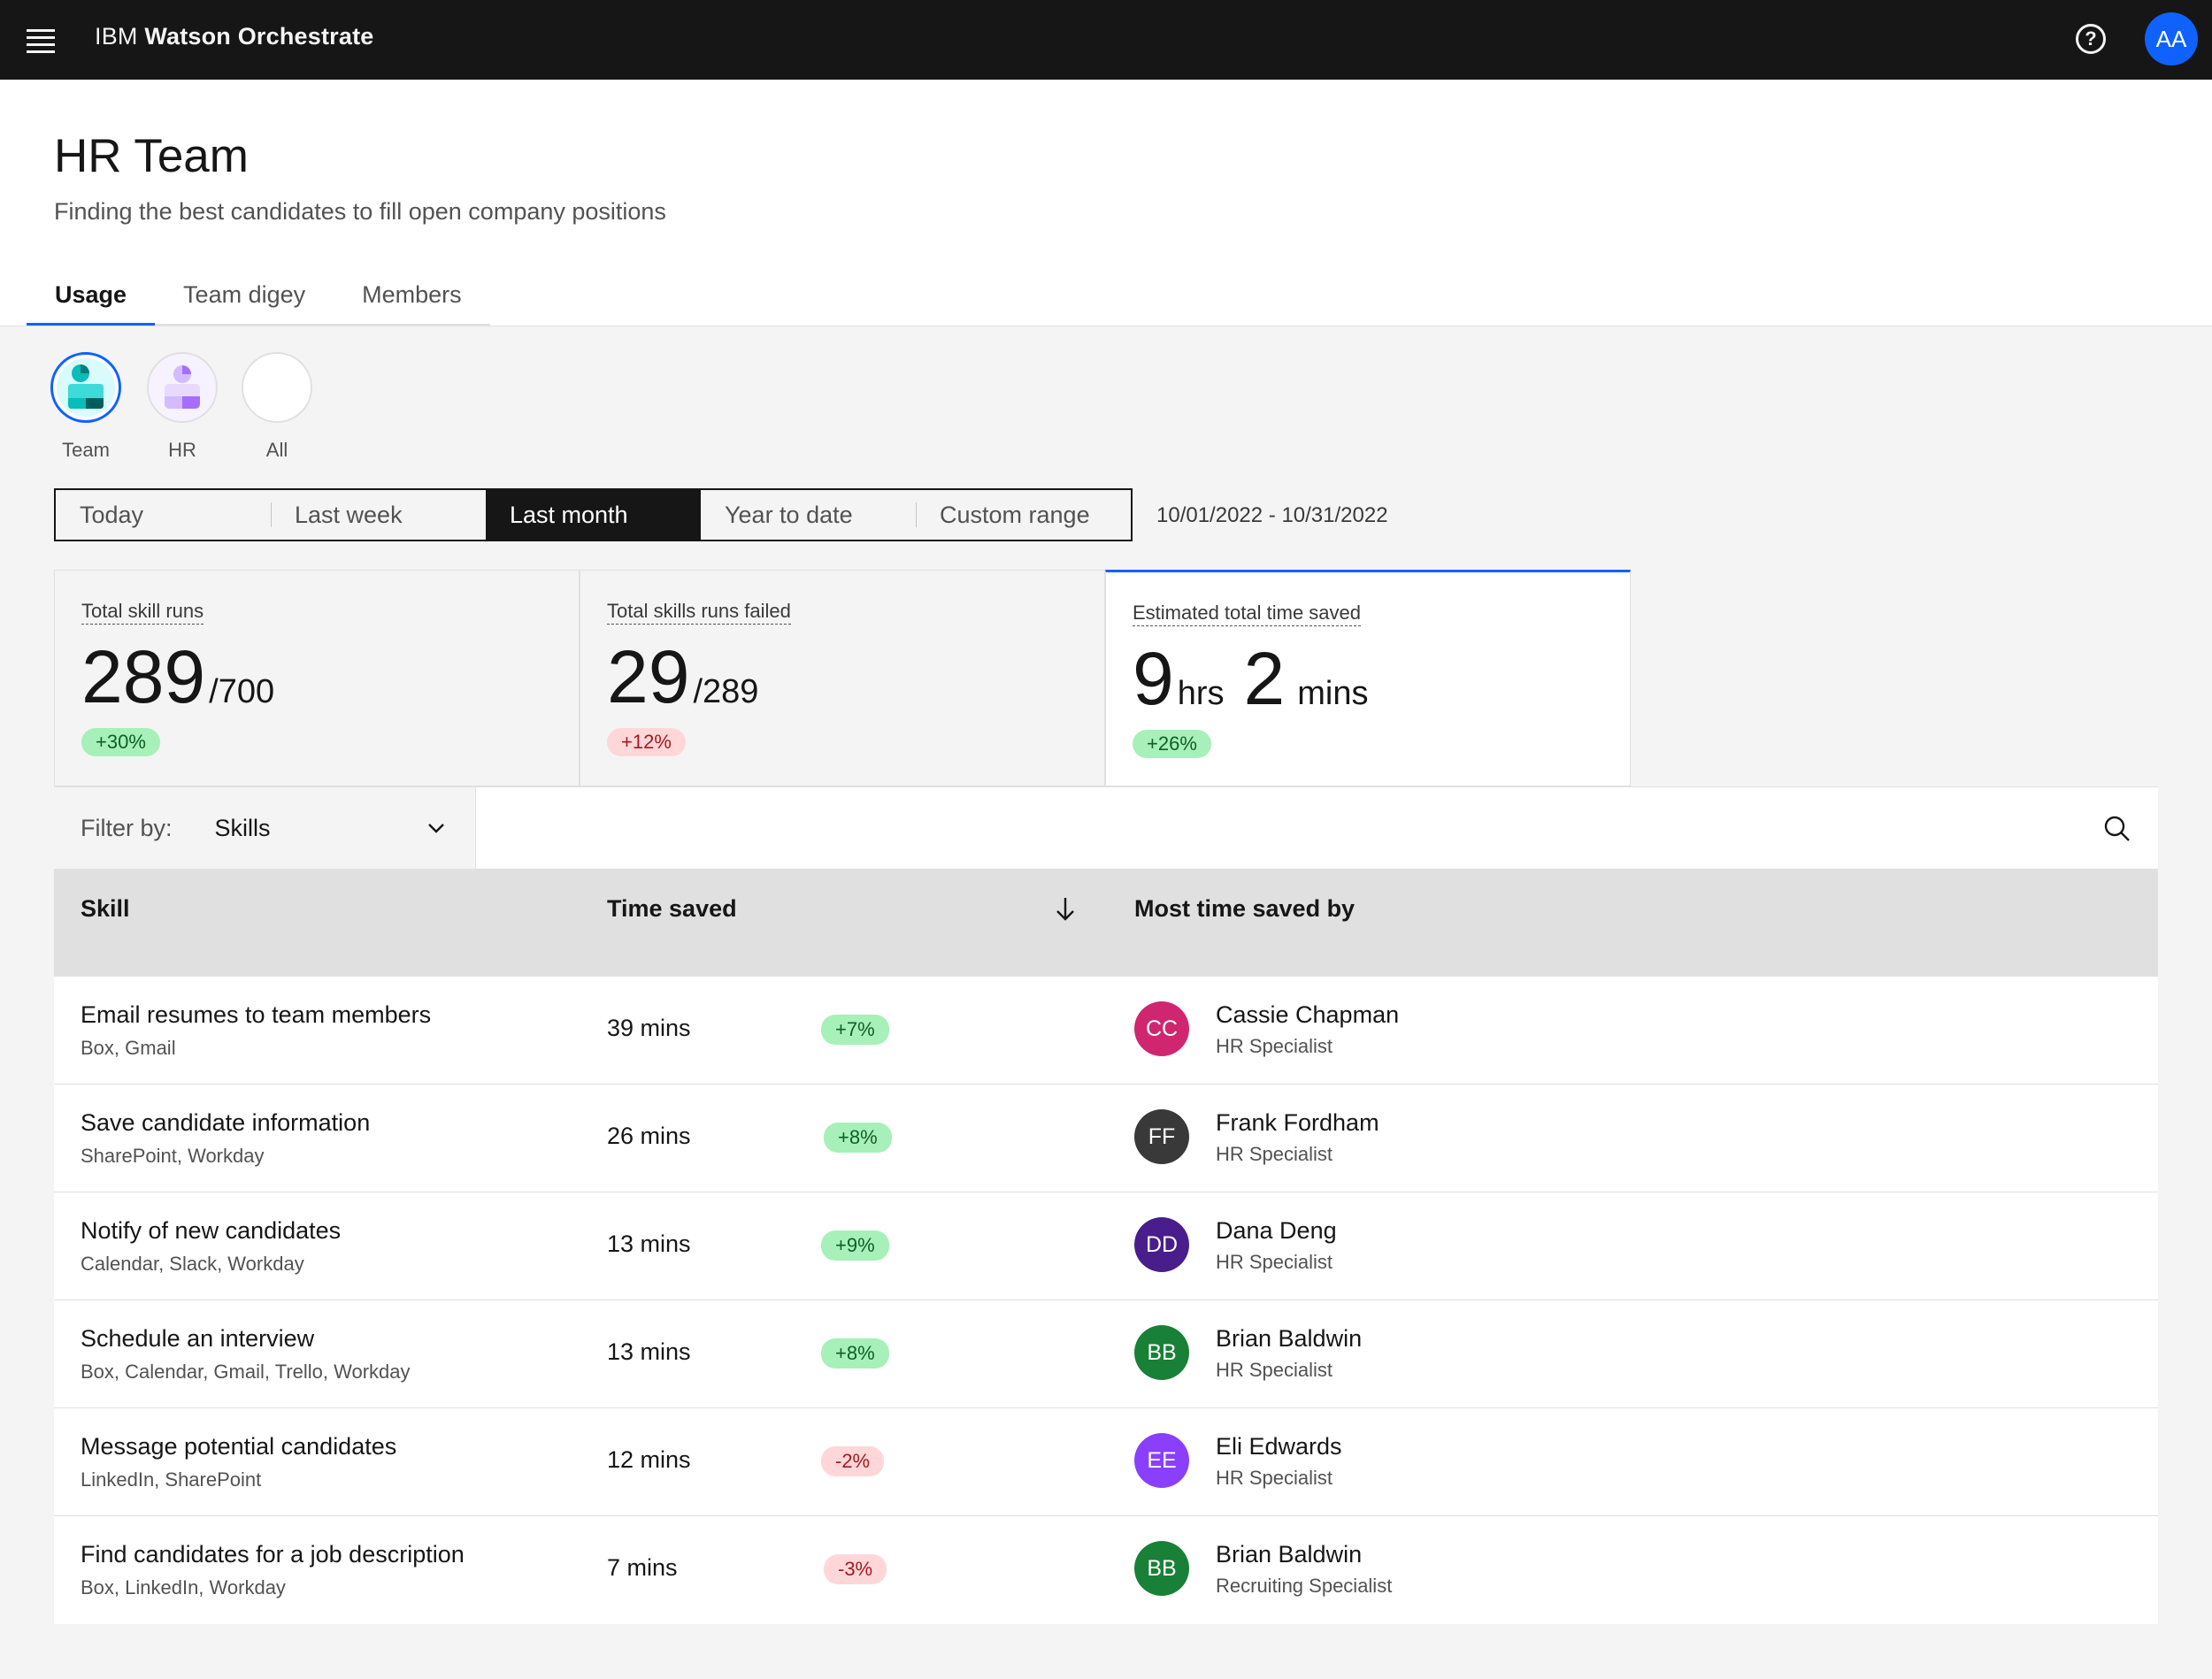 The image size is (2212, 1679). What do you see at coordinates (245, 301) in the screenshot?
I see `tab-team-digey: Team digey` at bounding box center [245, 301].